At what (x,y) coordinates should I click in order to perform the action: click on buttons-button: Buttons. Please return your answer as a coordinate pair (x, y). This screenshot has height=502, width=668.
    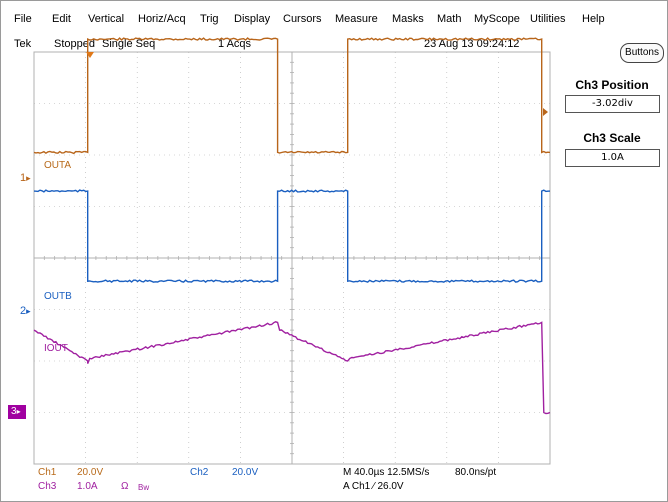
    Looking at the image, I should click on (642, 53).